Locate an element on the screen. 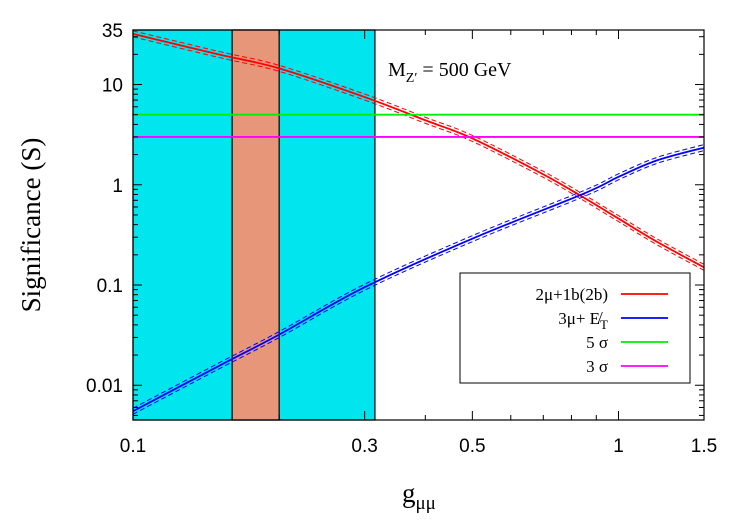 The width and height of the screenshot is (747, 523). y-tick-label-2: 1 is located at coordinates (117, 186).